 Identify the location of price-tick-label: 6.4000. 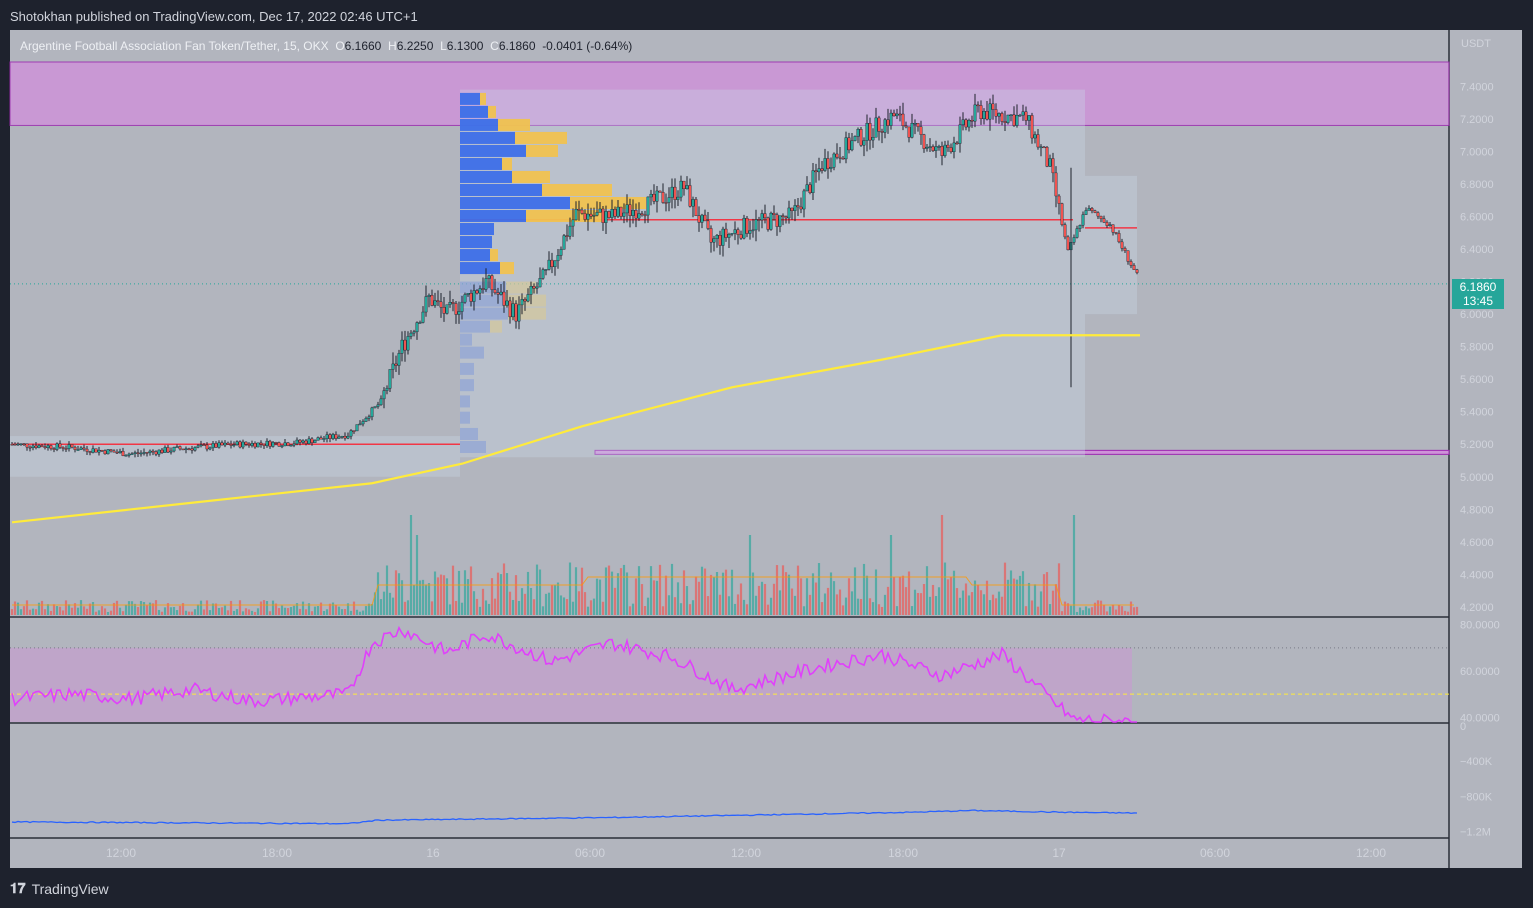
(1477, 250).